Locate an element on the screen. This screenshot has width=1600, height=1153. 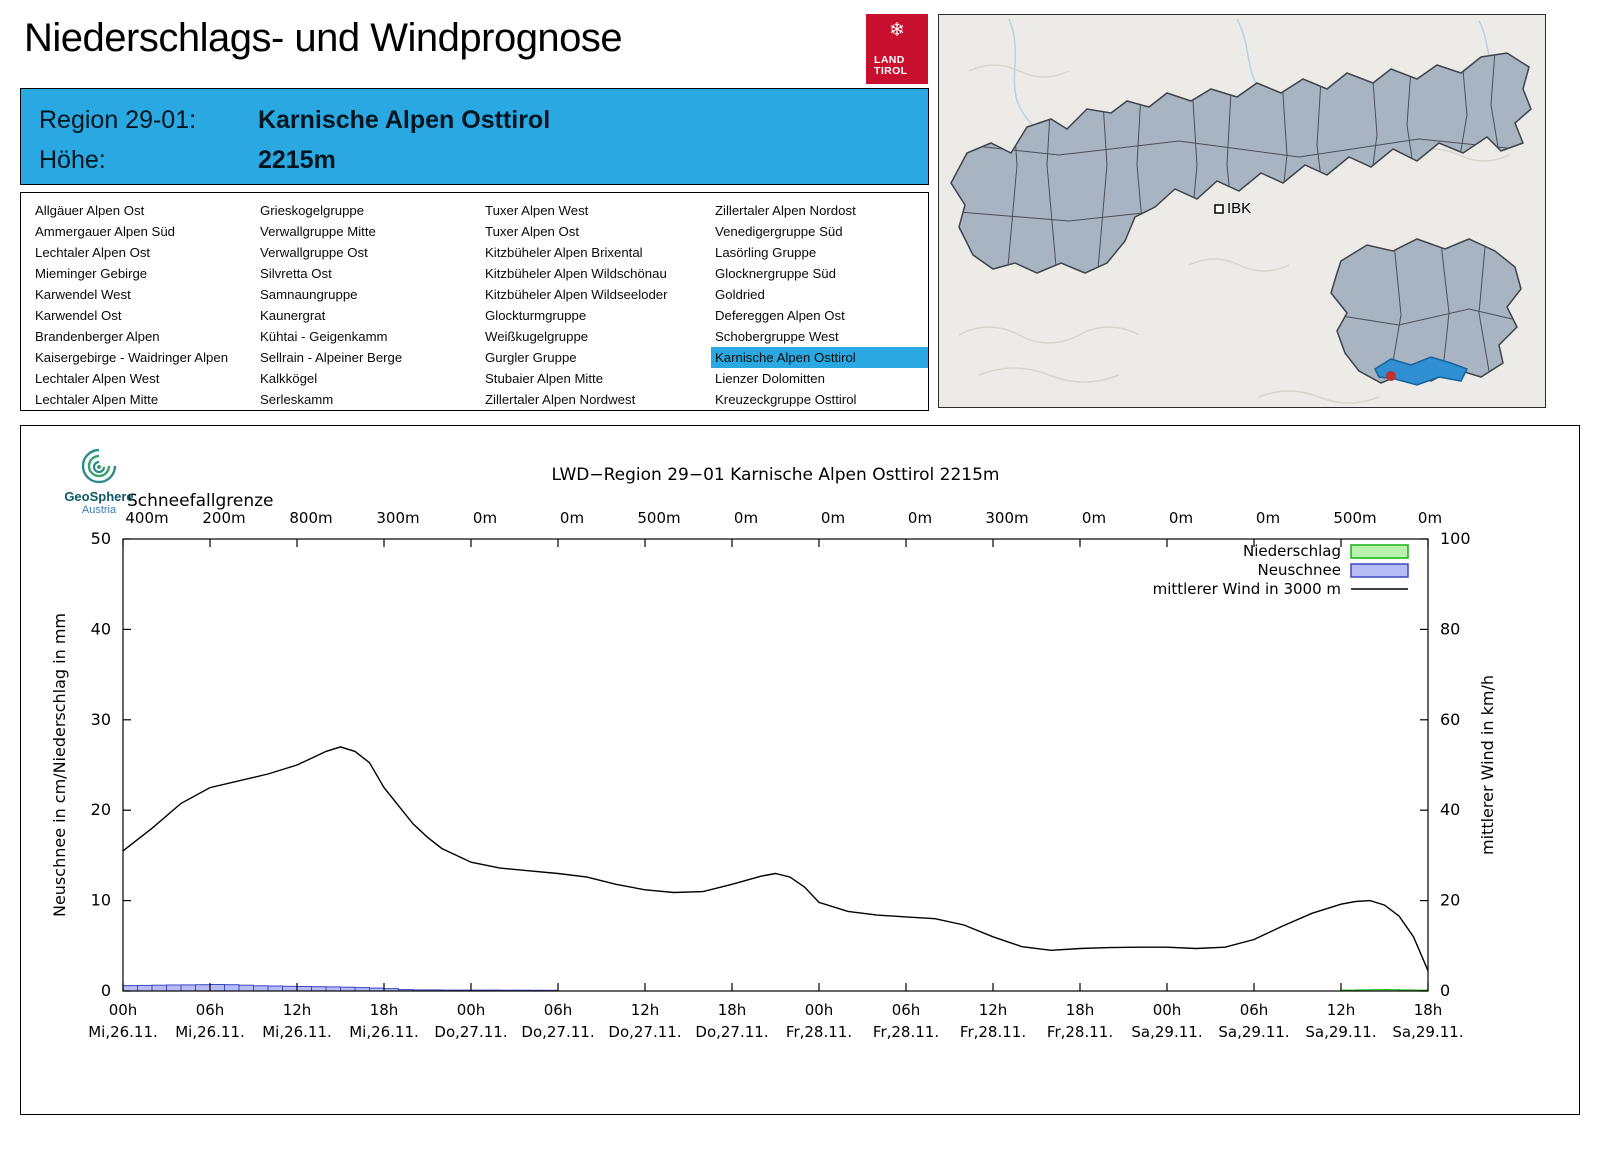
x-tick-date: Do,27.11. is located at coordinates (644, 1032).